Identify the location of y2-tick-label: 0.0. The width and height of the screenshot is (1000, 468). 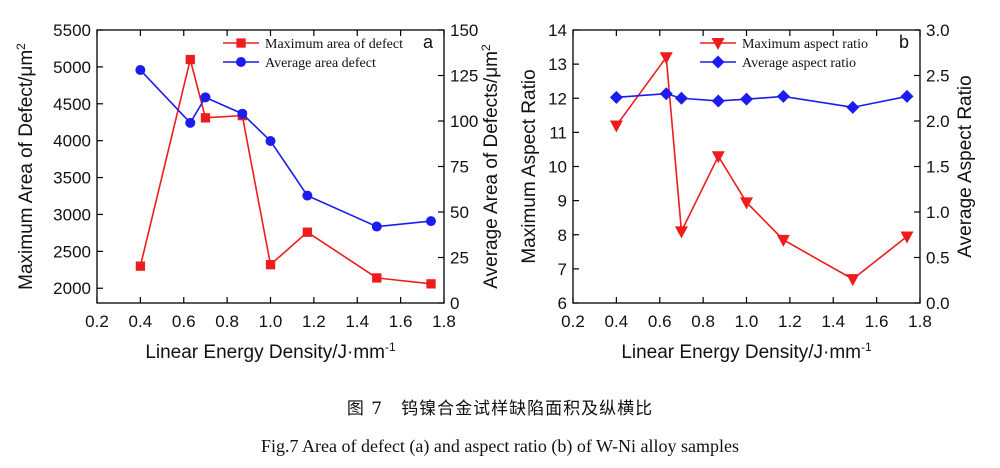
(938, 303).